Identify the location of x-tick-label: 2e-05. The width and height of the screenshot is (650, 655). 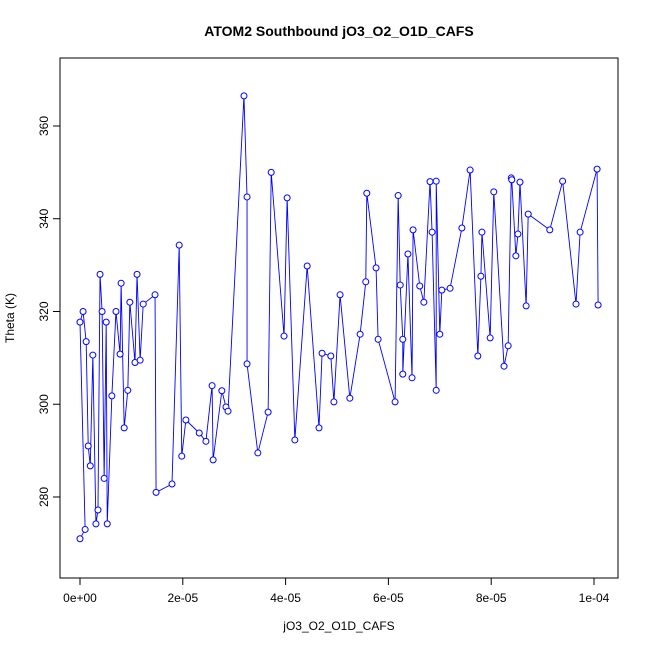
(182, 598).